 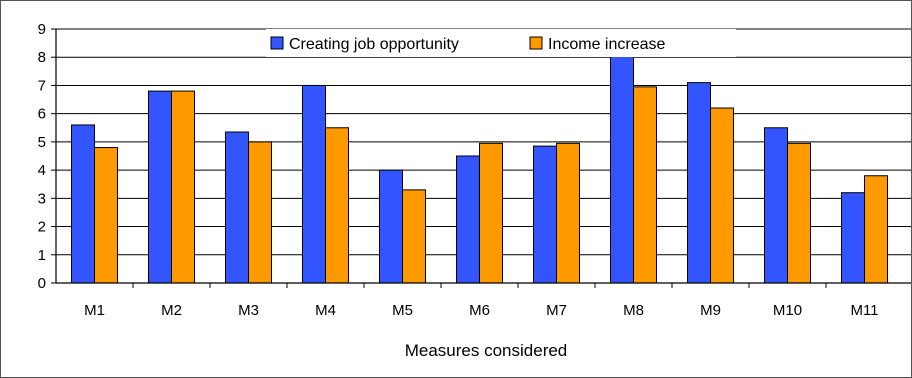 I want to click on bar-income-increase-m7, so click(x=568, y=213).